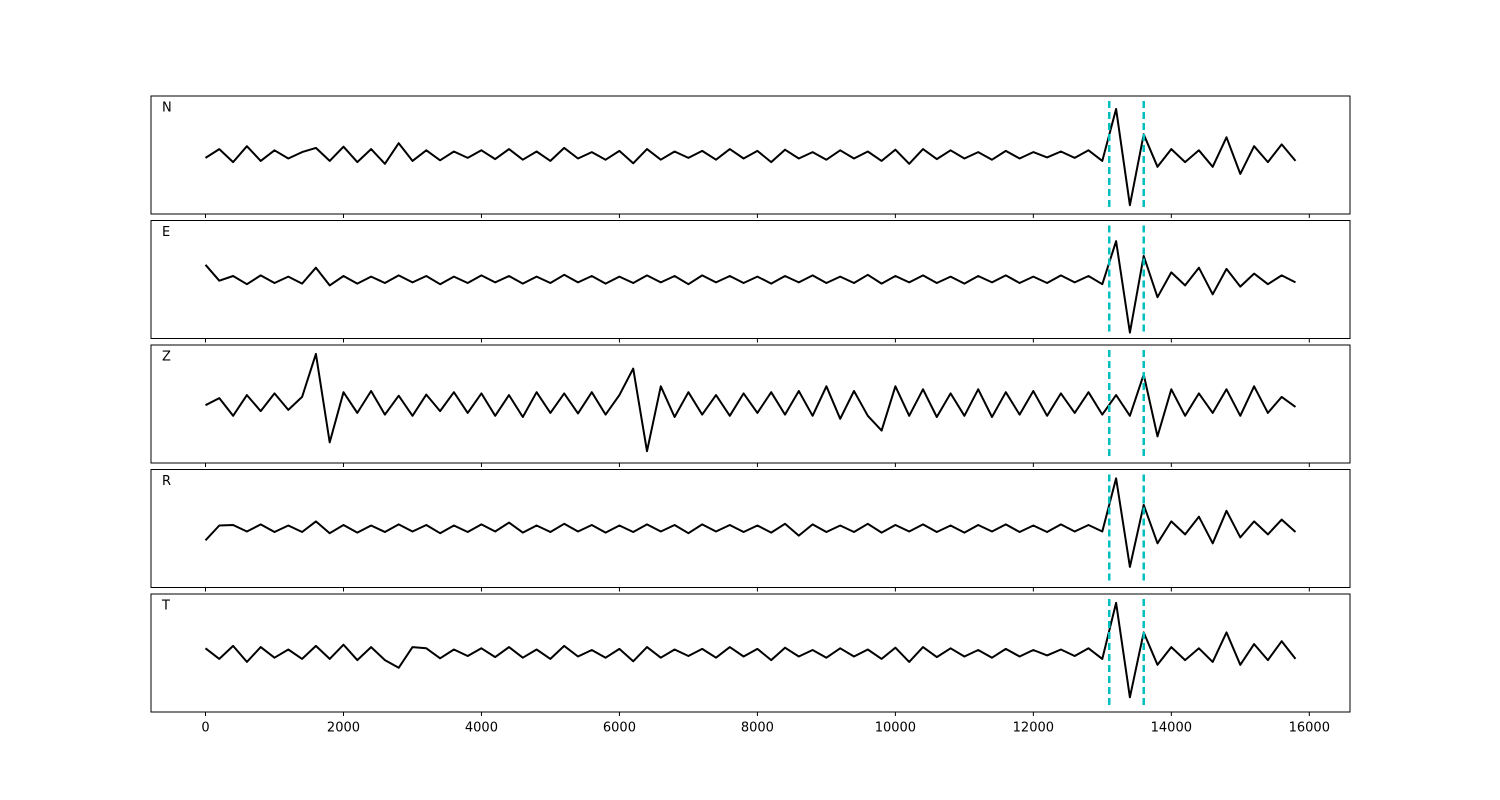 The image size is (1500, 800). What do you see at coordinates (343, 728) in the screenshot?
I see `x-tick-label: 2000` at bounding box center [343, 728].